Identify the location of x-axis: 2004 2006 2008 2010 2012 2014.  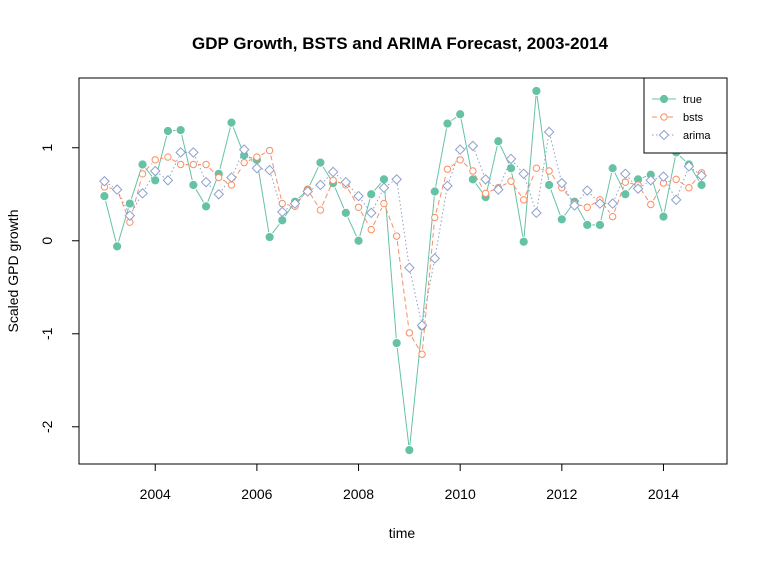
(409, 482).